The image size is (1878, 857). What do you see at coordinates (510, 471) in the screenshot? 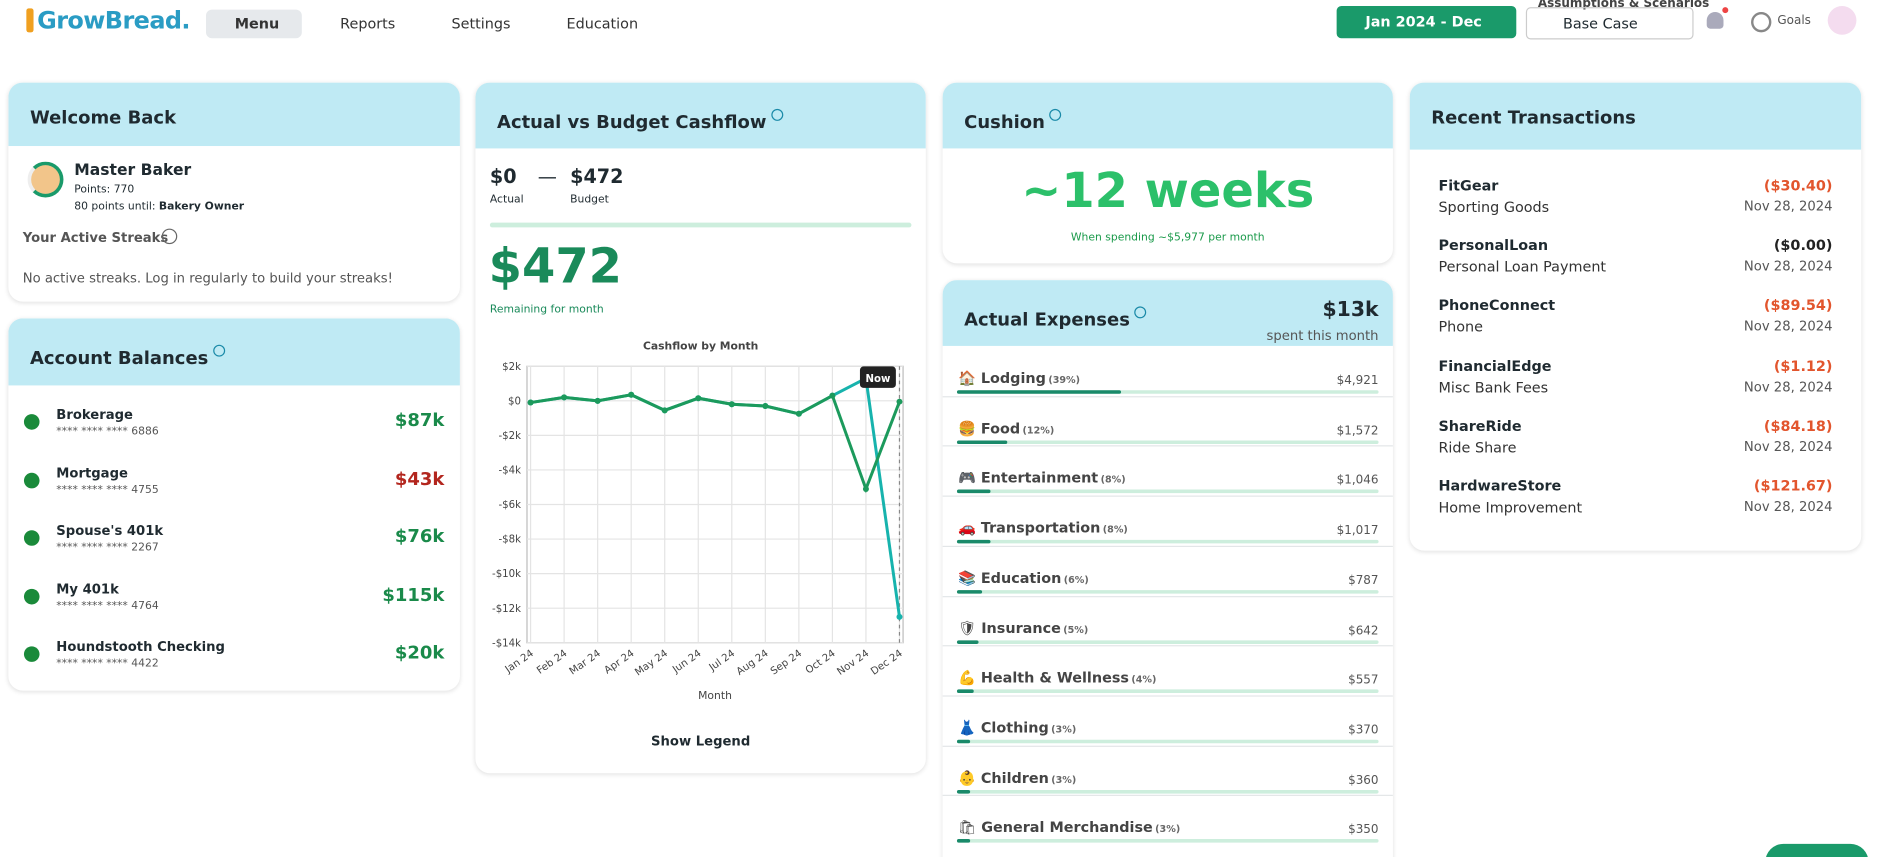
I see `y-tick-label: -$4k` at bounding box center [510, 471].